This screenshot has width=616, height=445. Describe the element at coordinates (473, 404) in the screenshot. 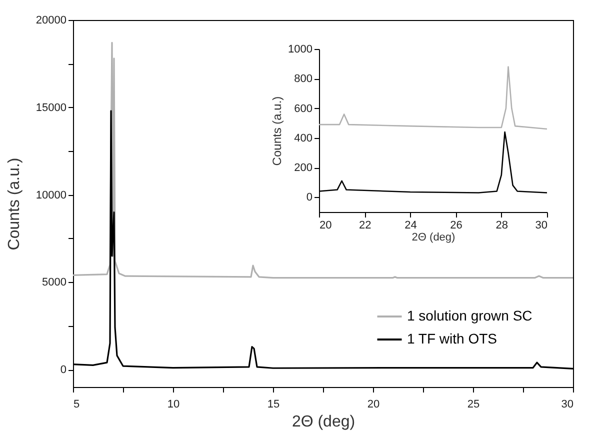

I see `x-tick-label: 25` at that location.